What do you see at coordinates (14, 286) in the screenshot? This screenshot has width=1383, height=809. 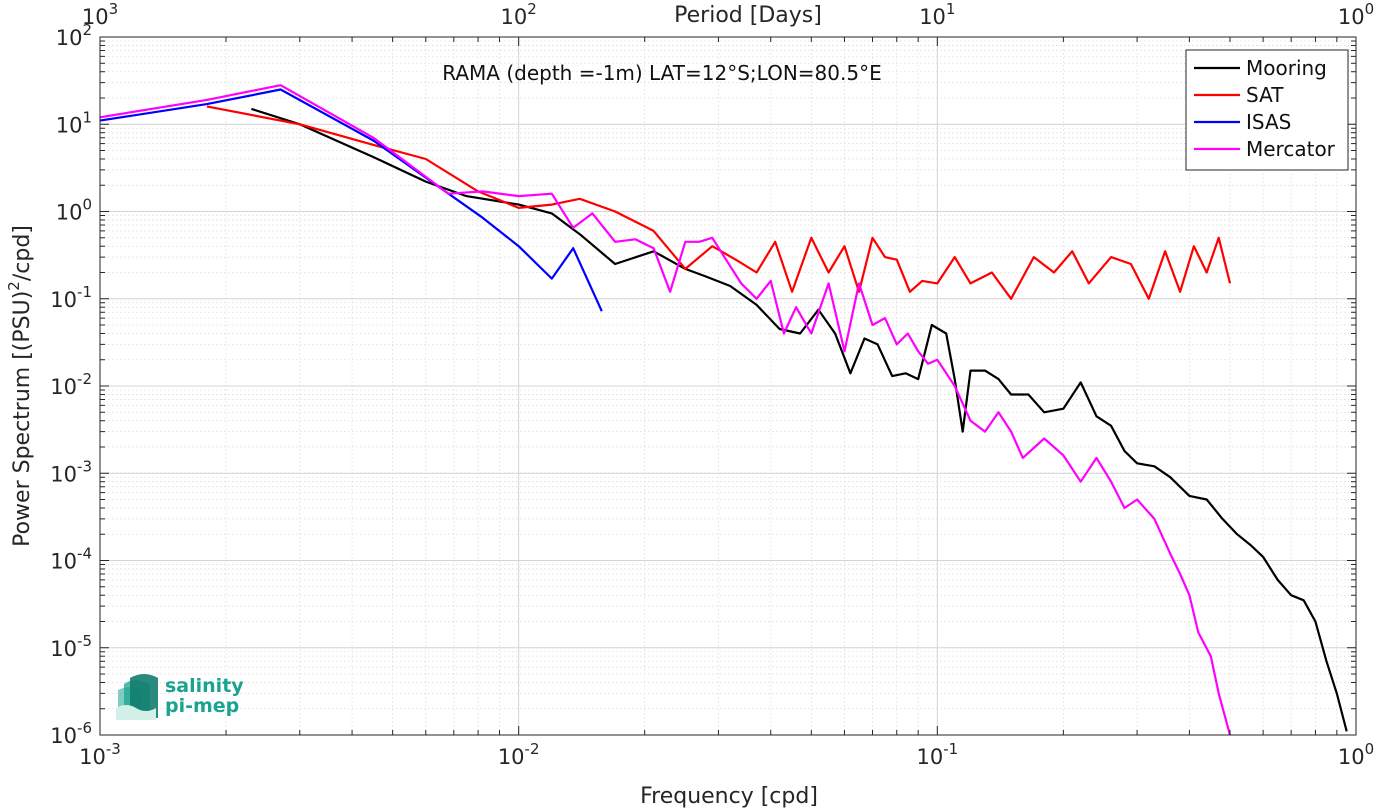 I see `y-axis-label-exp: 2` at bounding box center [14, 286].